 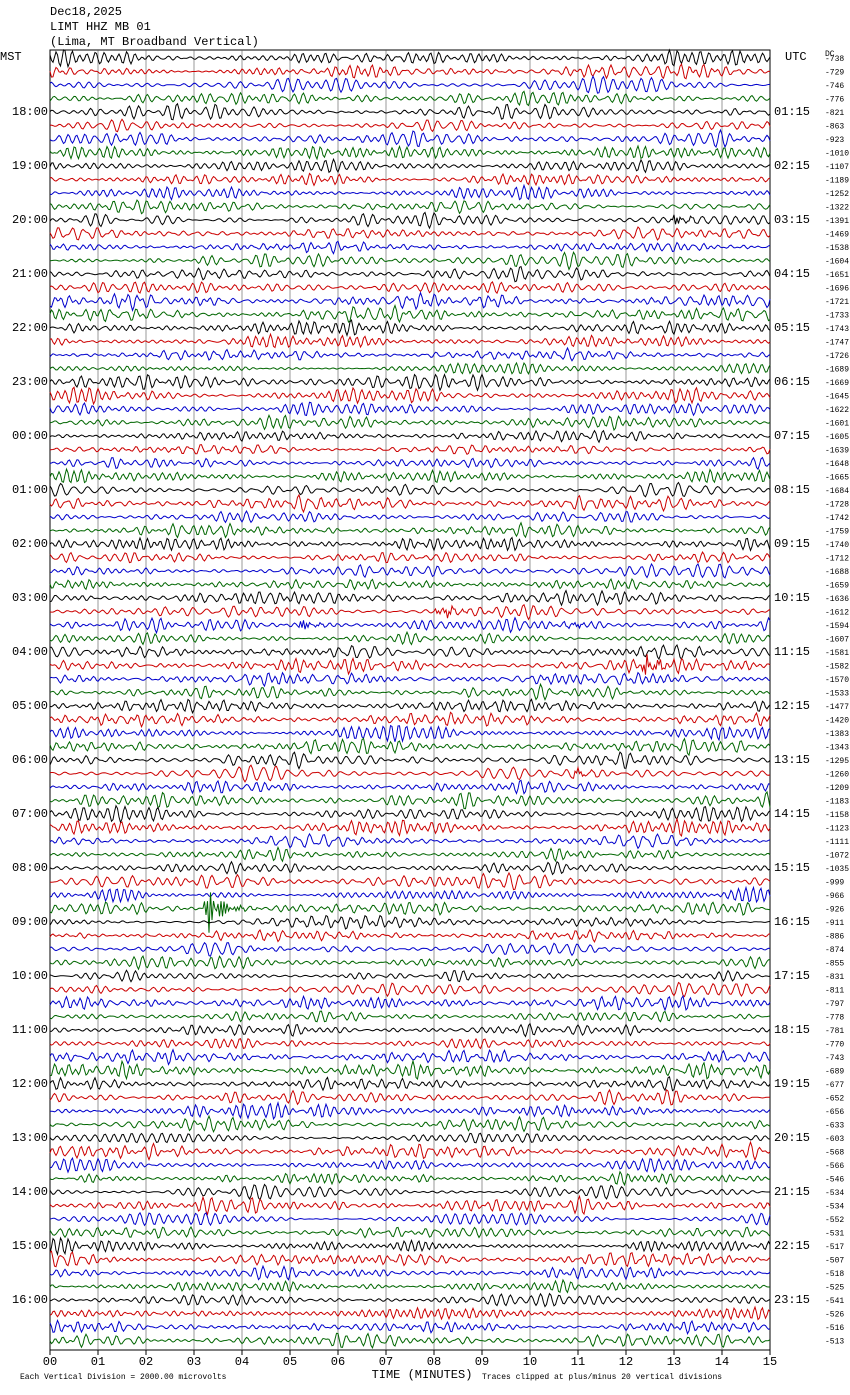 I want to click on mst-hour-label: 15:00, so click(x=30, y=1246).